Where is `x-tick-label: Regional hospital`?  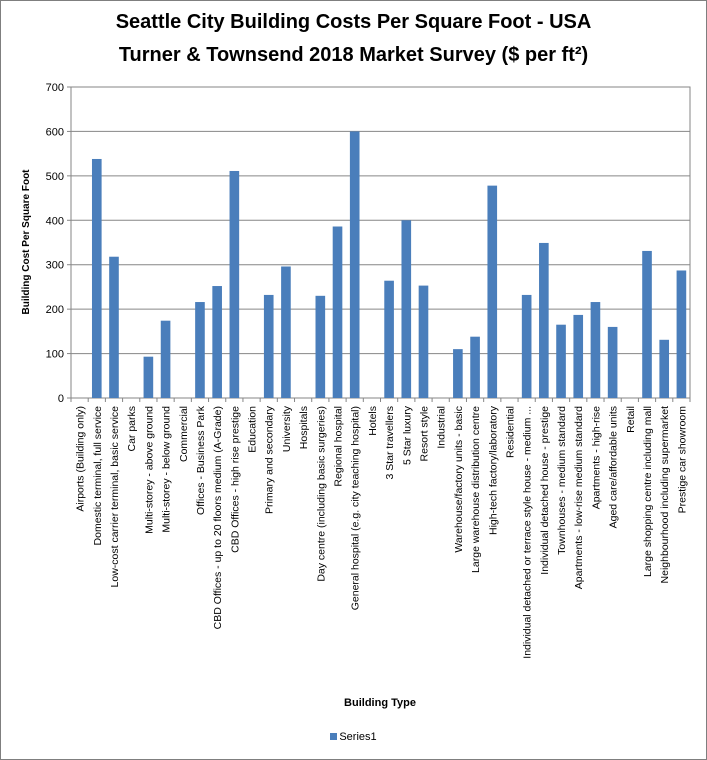 x-tick-label: Regional hospital is located at coordinates (339, 446).